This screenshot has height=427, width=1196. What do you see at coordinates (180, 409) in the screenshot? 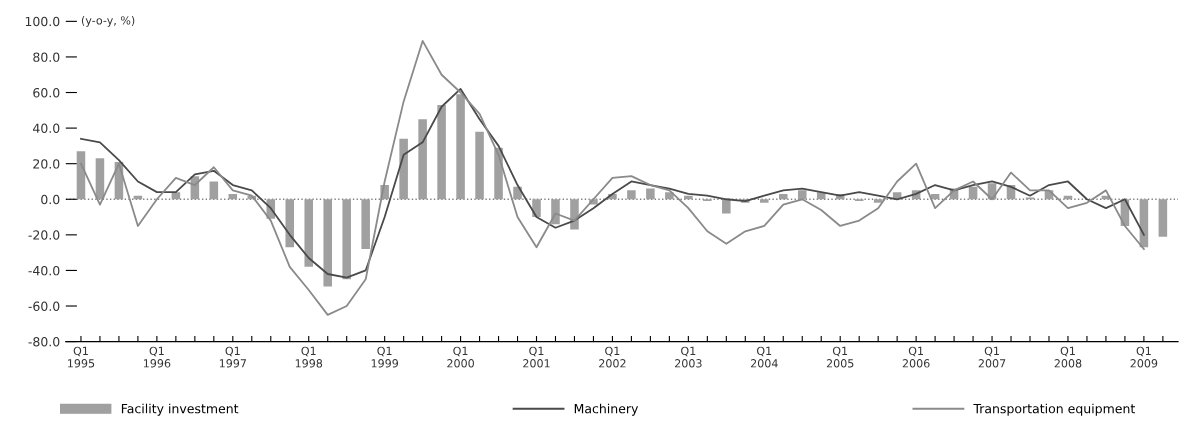
I see `legend-label: Facility investment` at bounding box center [180, 409].